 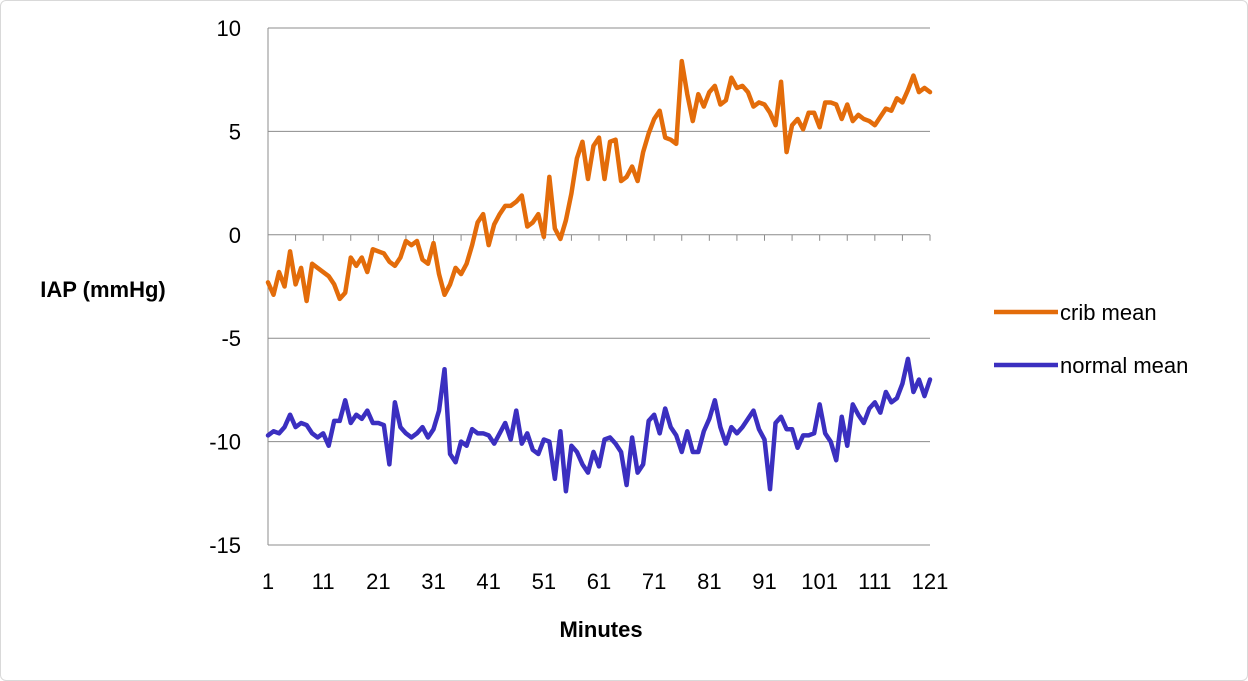 I want to click on y-tick-label: 5, so click(x=235, y=131).